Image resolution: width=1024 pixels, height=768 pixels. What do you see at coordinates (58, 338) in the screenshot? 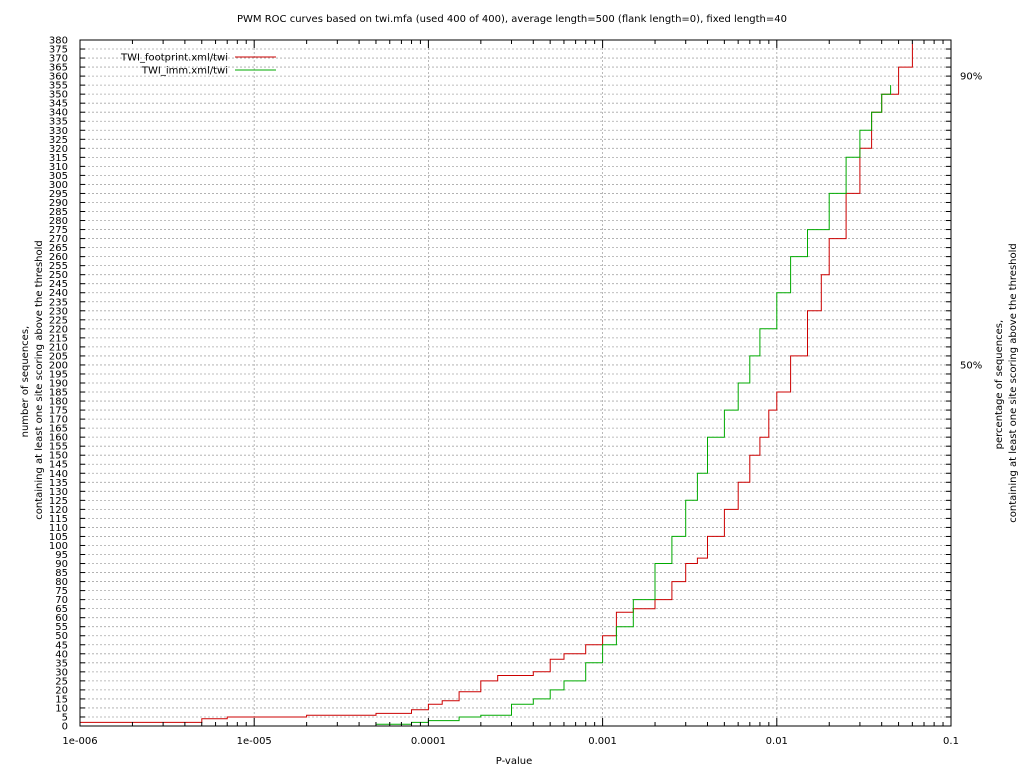
I see `y-tick-label: 215` at bounding box center [58, 338].